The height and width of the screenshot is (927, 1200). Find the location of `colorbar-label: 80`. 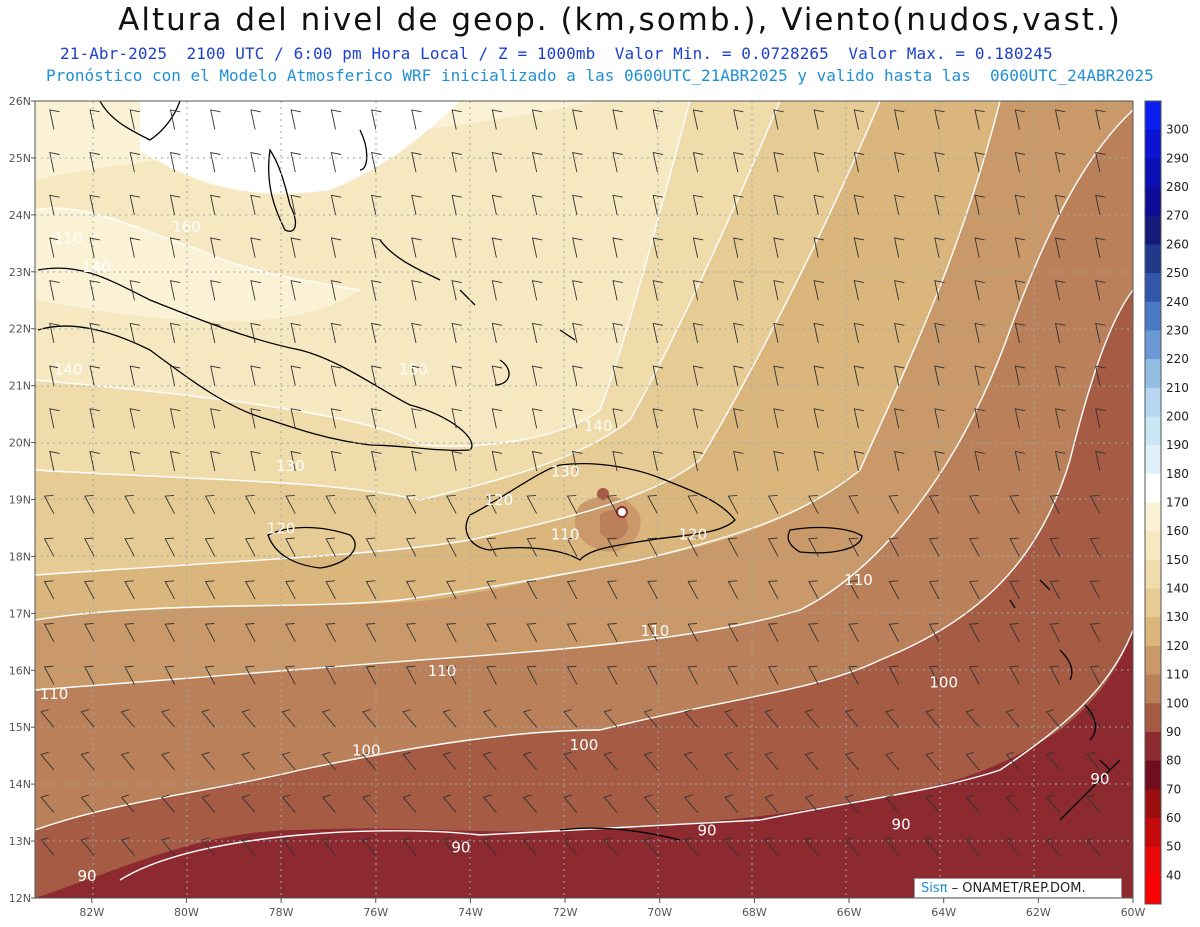

colorbar-label: 80 is located at coordinates (1173, 761).